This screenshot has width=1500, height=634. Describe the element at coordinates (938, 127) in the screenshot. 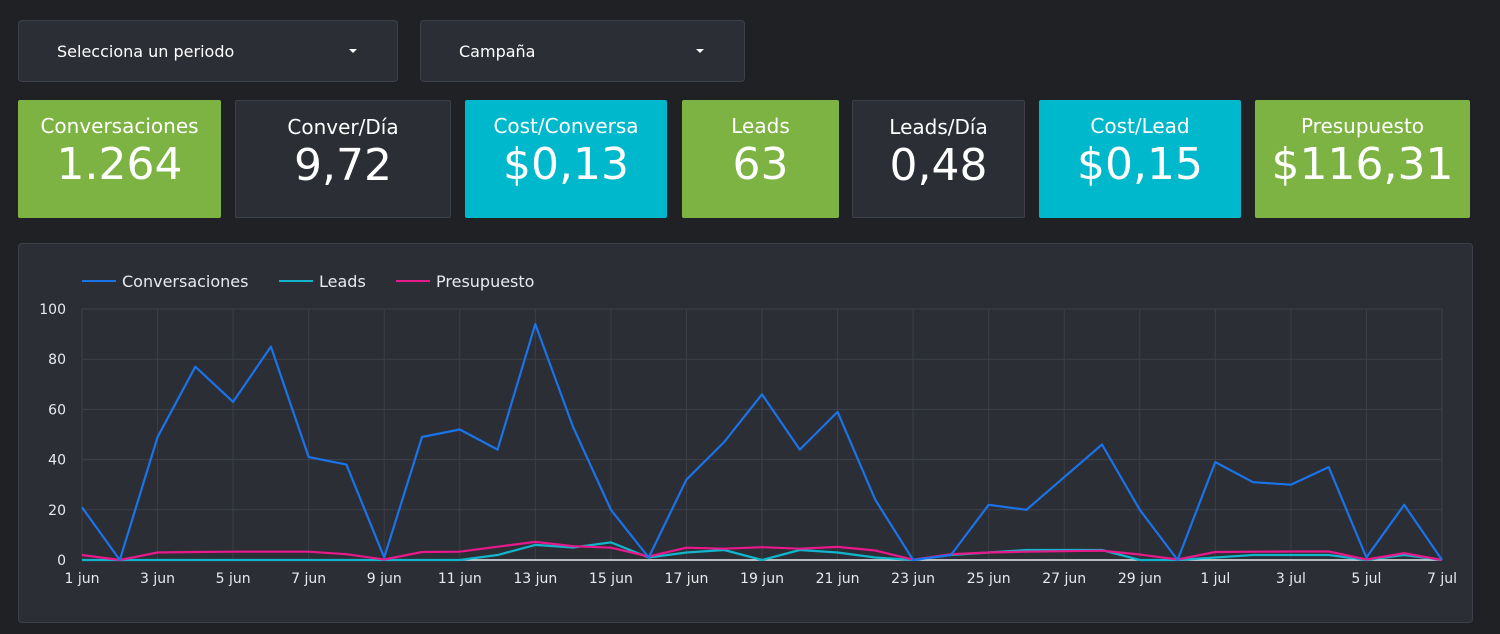

I see `kpi-label: Leads/Día` at that location.